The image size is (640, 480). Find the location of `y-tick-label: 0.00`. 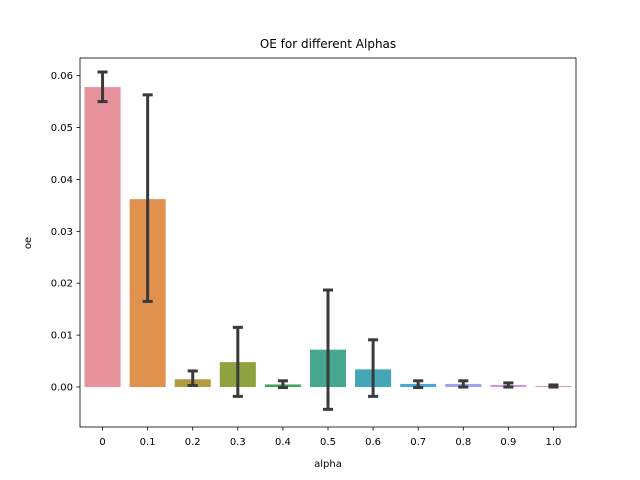

y-tick-label: 0.00 is located at coordinates (62, 388).